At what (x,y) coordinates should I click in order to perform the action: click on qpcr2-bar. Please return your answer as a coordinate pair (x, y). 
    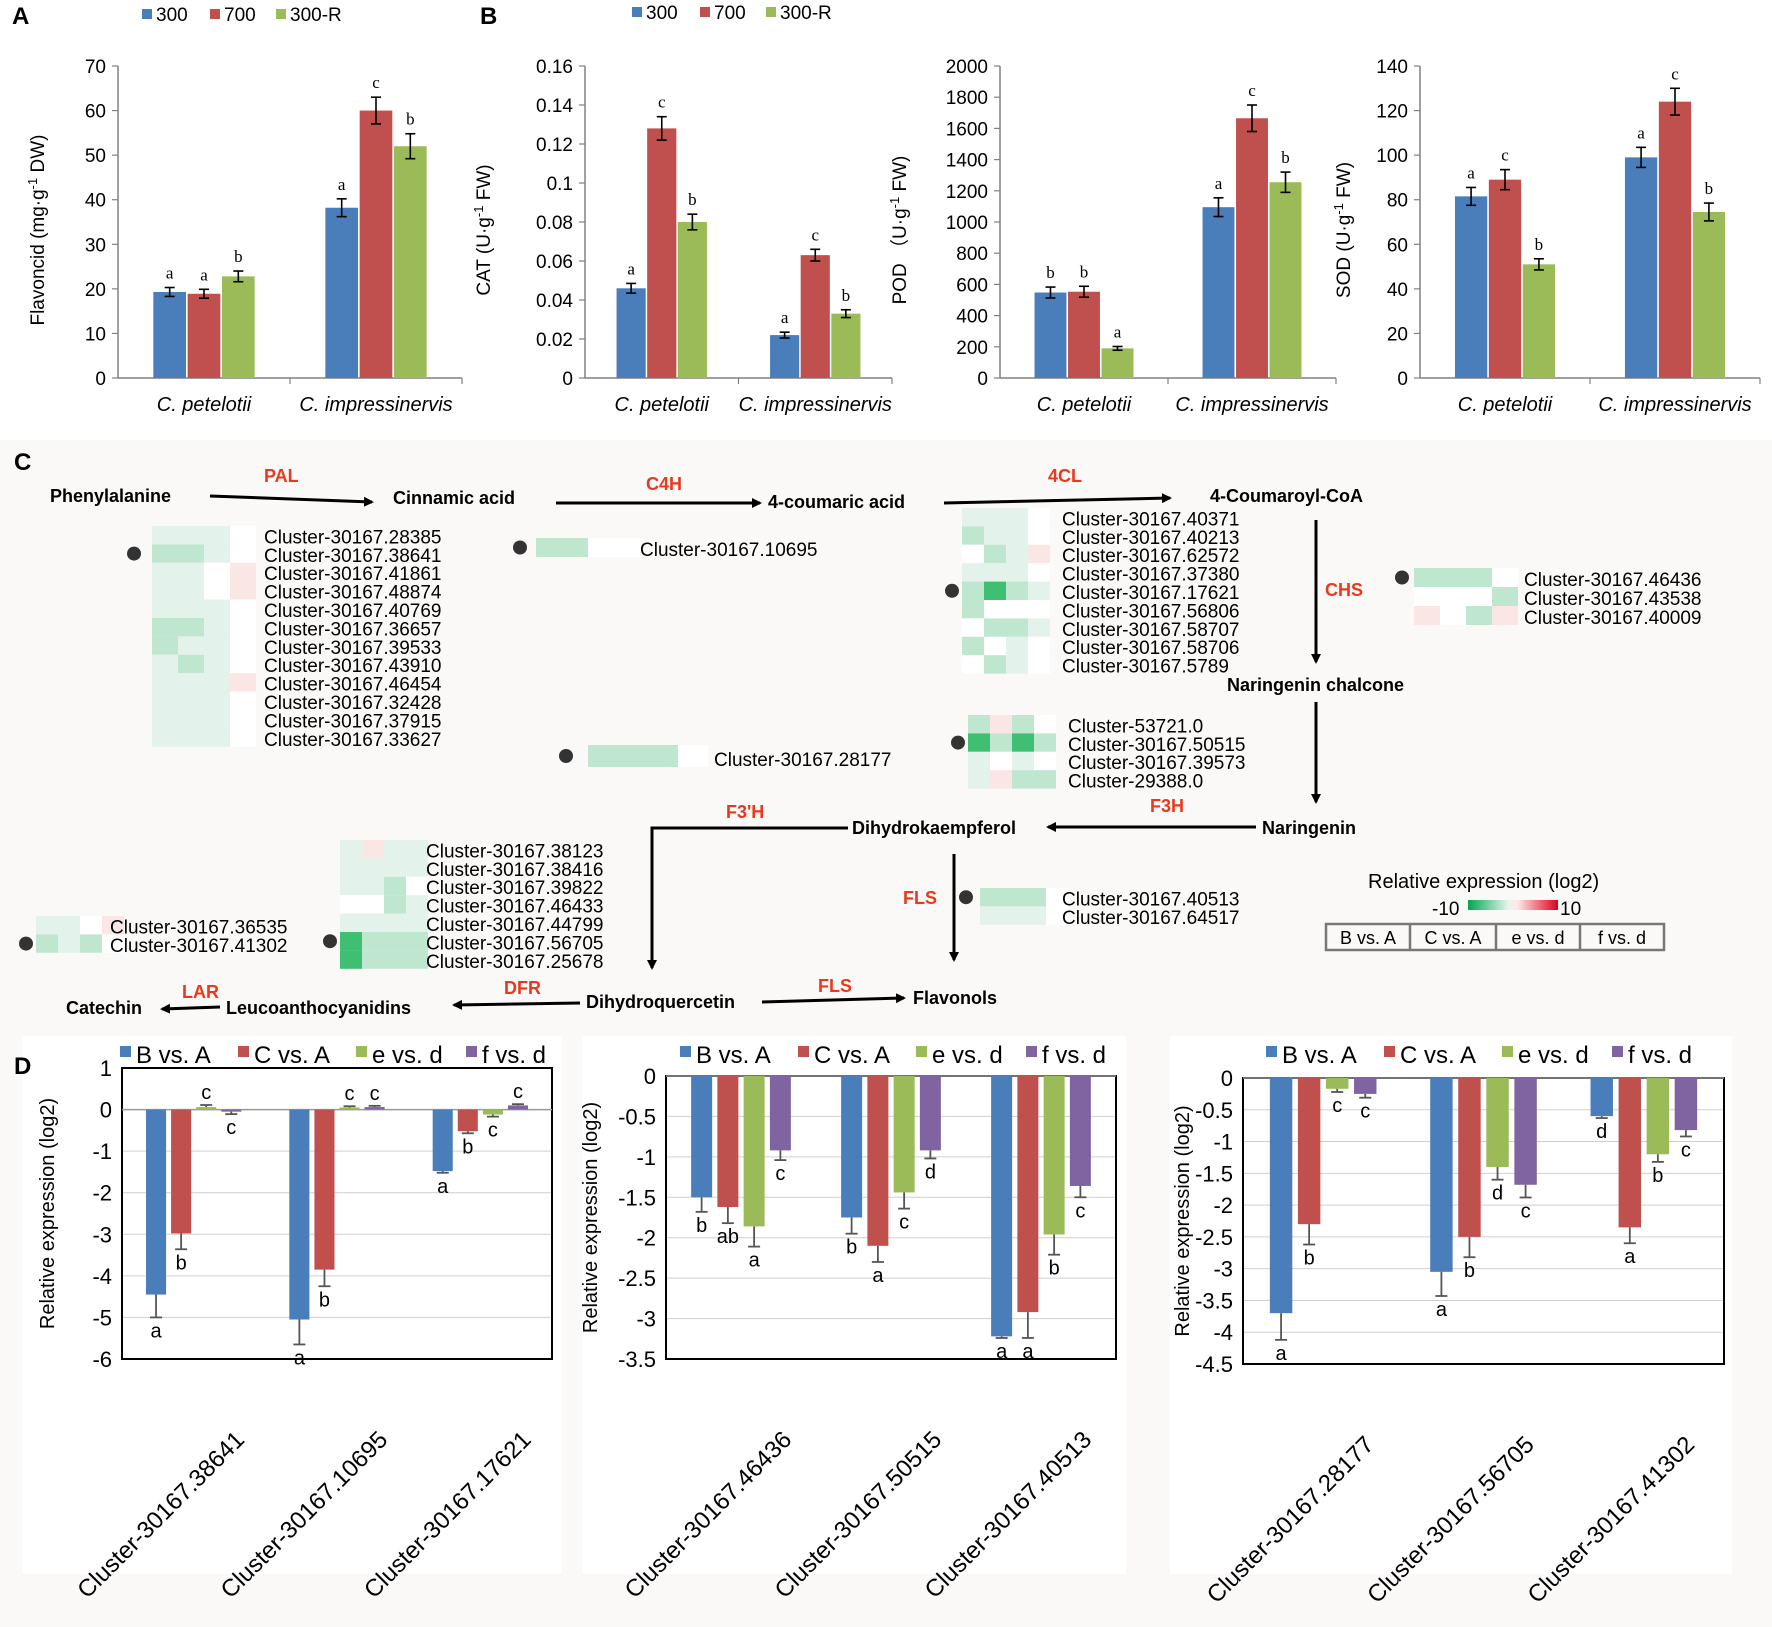
    Looking at the image, I should click on (1028, 1194).